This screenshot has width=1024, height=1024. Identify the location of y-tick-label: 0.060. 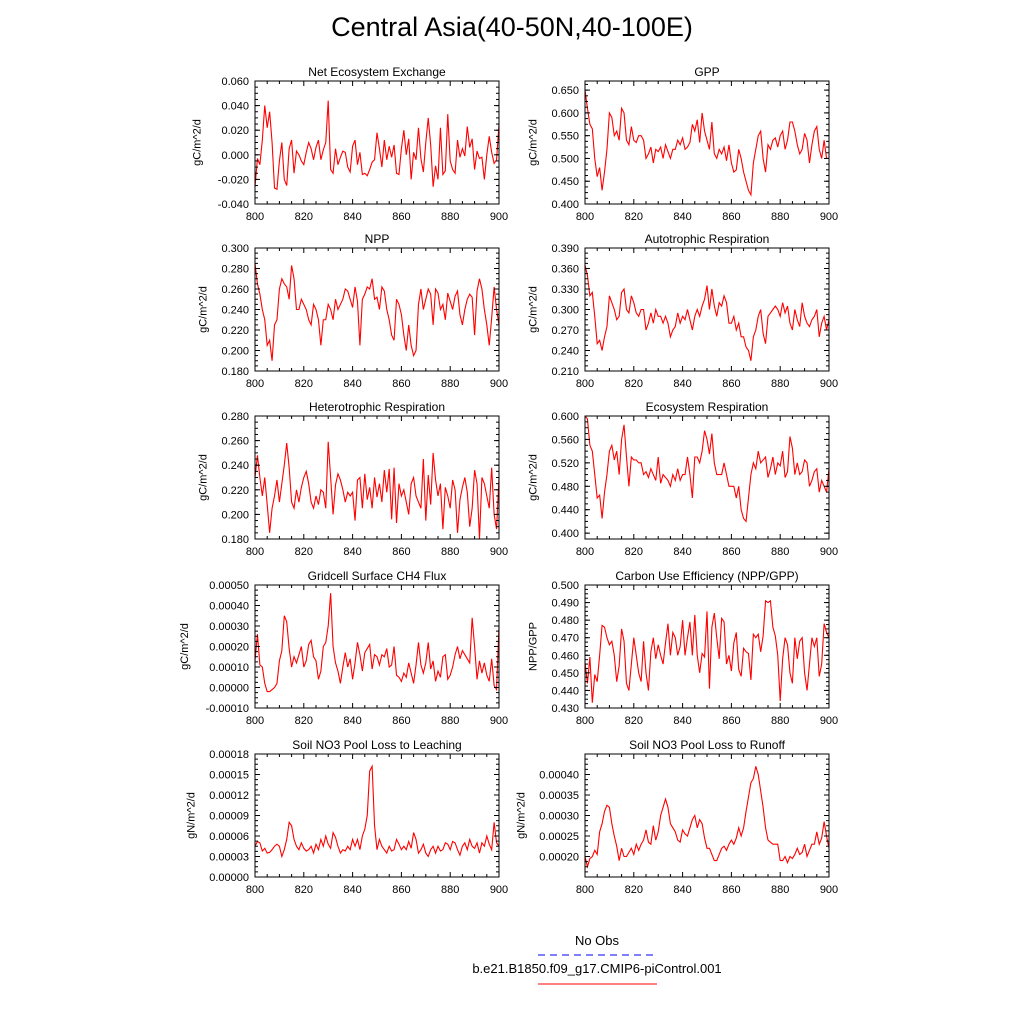
(235, 82).